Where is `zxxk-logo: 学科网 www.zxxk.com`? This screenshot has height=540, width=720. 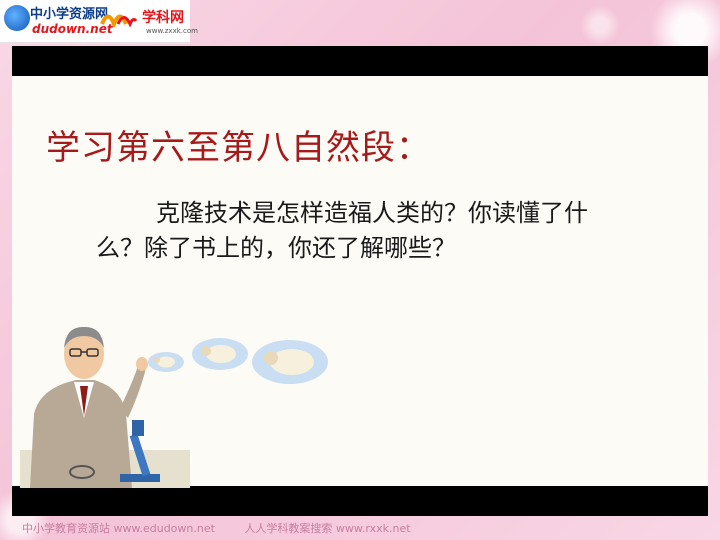
zxxk-logo: 学科网 www.zxxk.com is located at coordinates (149, 21).